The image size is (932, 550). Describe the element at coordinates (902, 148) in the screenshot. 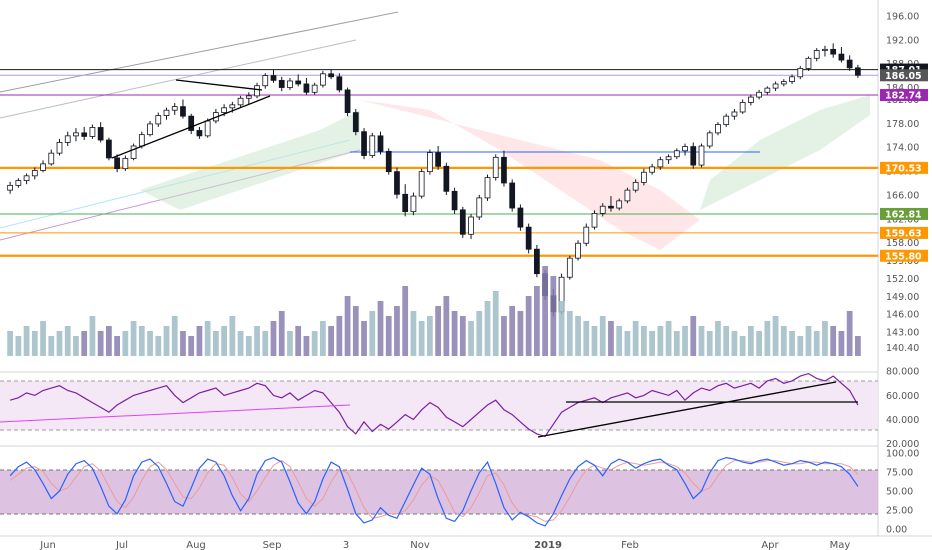

I see `price-tick-label: 174.00` at that location.